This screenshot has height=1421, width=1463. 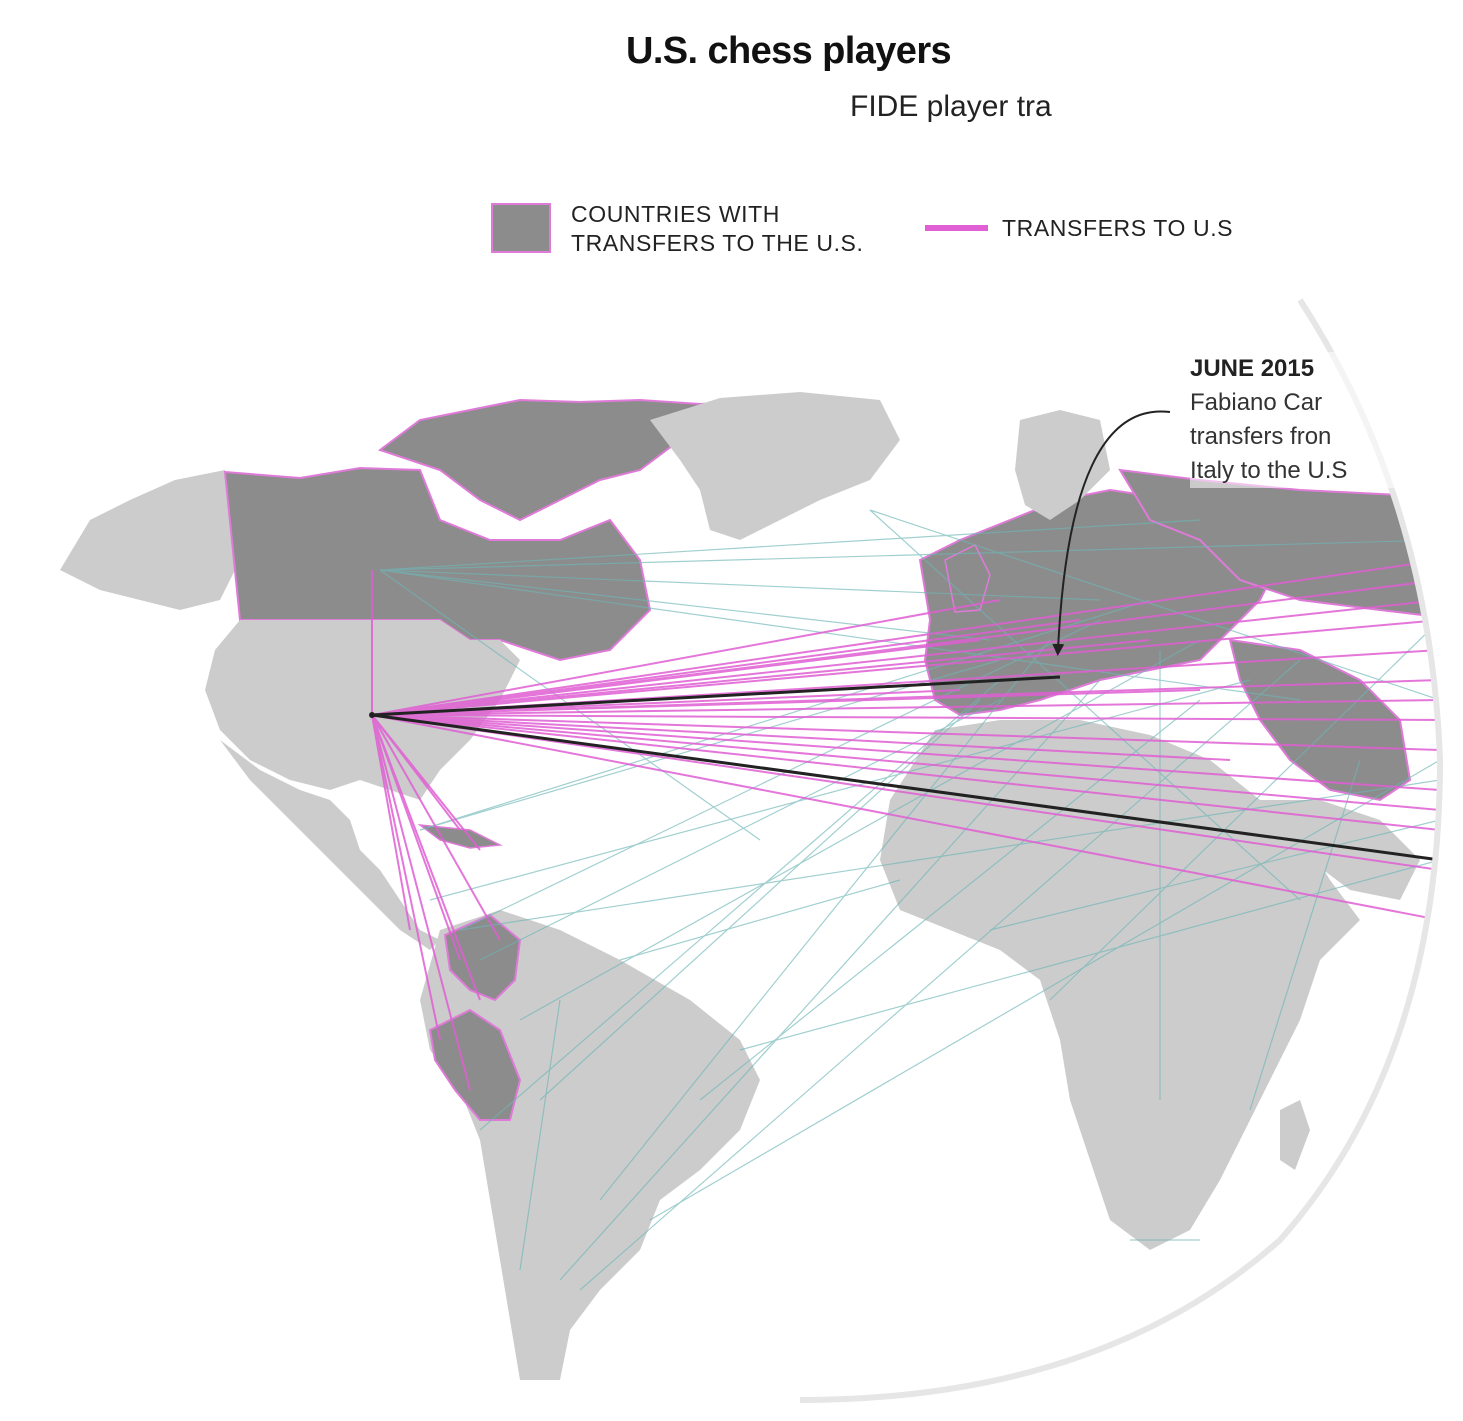 What do you see at coordinates (1062, 465) in the screenshot?
I see `land-scandinavia` at bounding box center [1062, 465].